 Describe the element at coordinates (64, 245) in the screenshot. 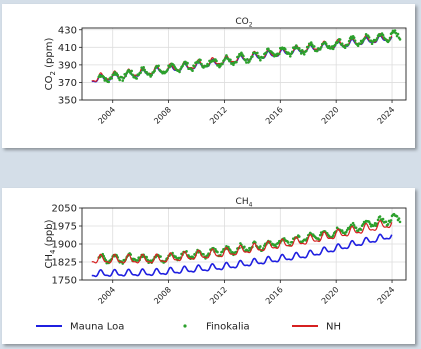

I see `c1-ytick-label-2: 1900` at that location.